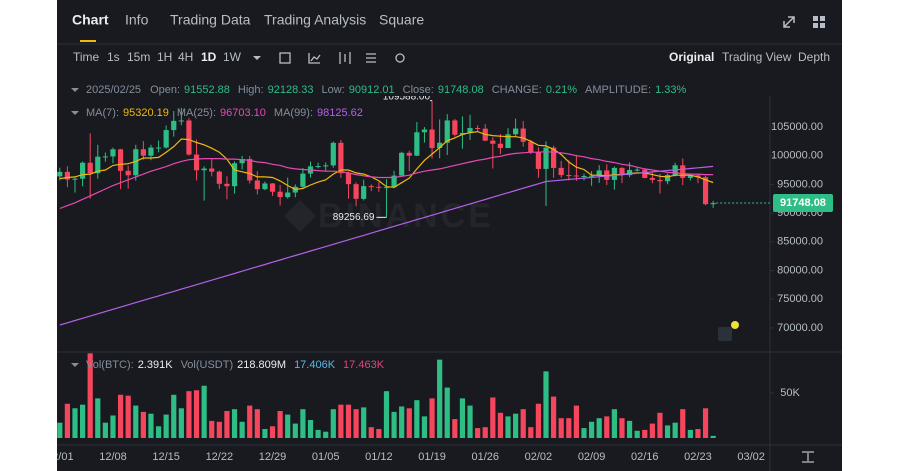 Image resolution: width=900 pixels, height=471 pixels. What do you see at coordinates (757, 57) in the screenshot?
I see `view-option: Trading View` at bounding box center [757, 57].